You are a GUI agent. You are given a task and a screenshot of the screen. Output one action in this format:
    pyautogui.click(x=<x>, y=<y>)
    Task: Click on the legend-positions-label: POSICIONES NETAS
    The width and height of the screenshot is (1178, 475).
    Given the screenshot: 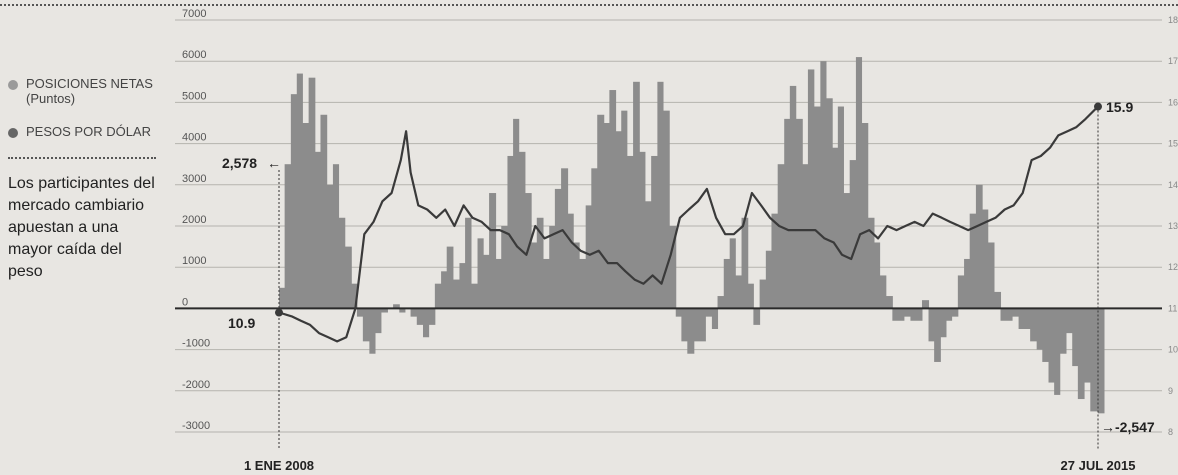 What is the action you would take?
    pyautogui.click(x=89, y=83)
    